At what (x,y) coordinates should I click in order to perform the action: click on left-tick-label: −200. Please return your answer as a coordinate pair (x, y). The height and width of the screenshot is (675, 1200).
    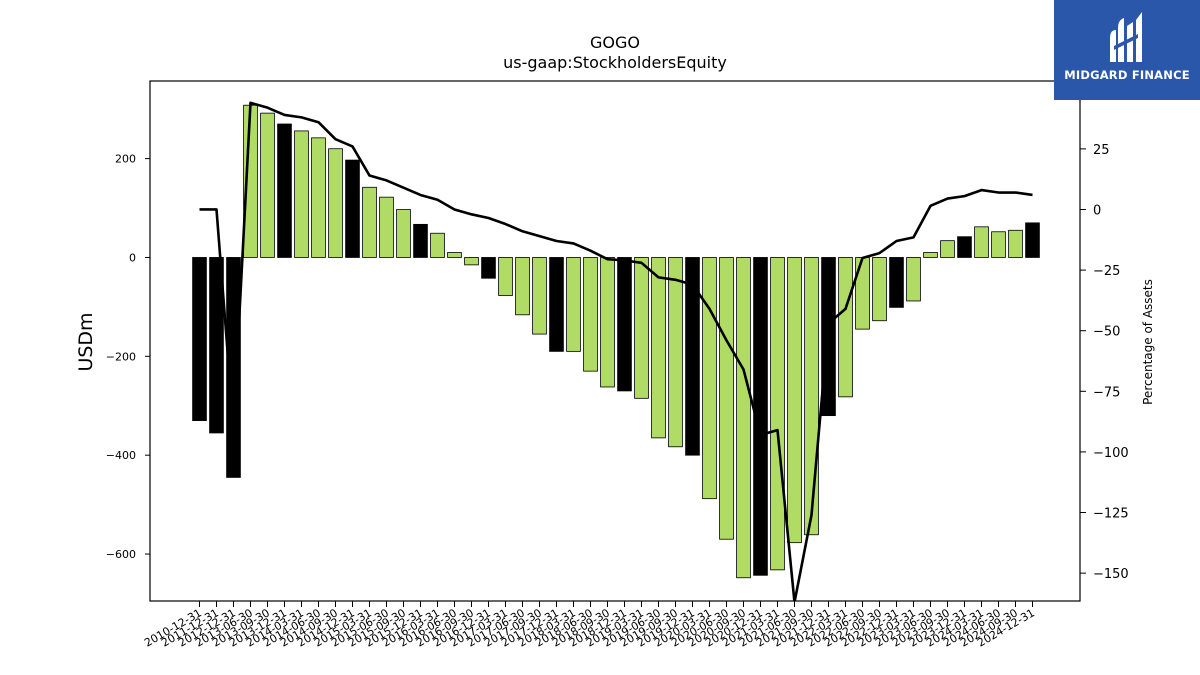
    Looking at the image, I should click on (121, 356).